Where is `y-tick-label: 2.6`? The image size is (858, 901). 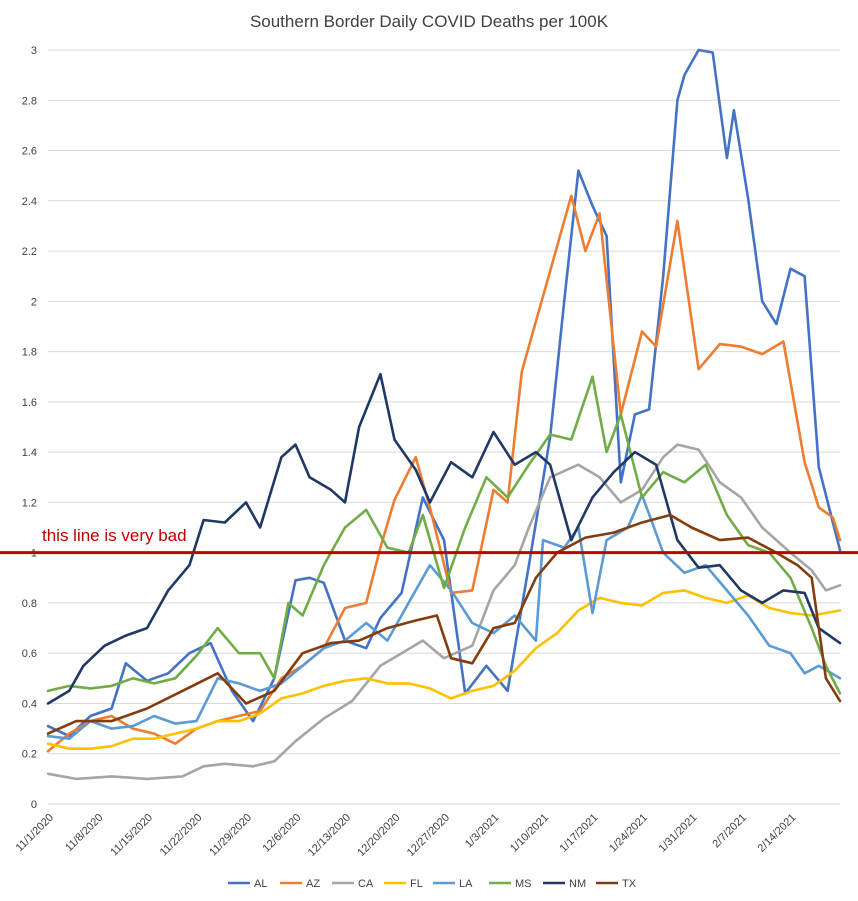
y-tick-label: 2.6 is located at coordinates (29, 152).